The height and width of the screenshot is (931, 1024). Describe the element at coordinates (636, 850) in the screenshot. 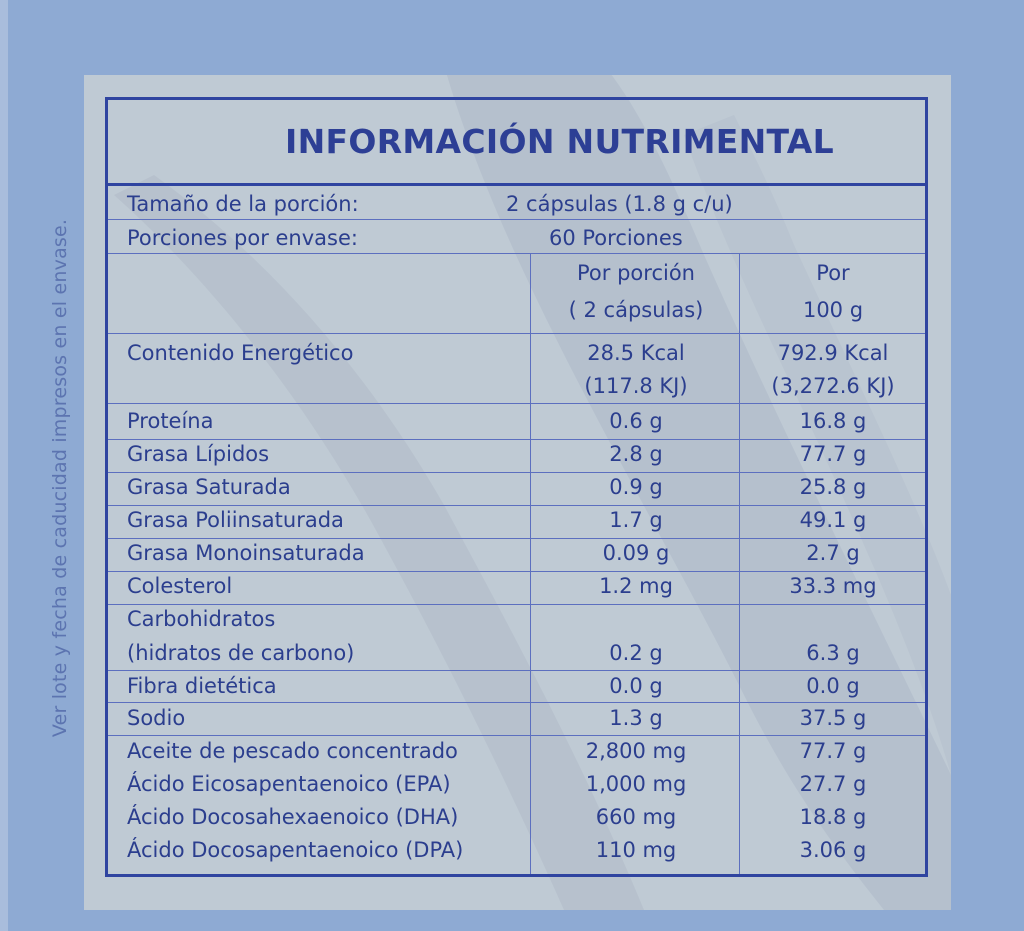

I see `oil-per-serving: 110 mg` at that location.